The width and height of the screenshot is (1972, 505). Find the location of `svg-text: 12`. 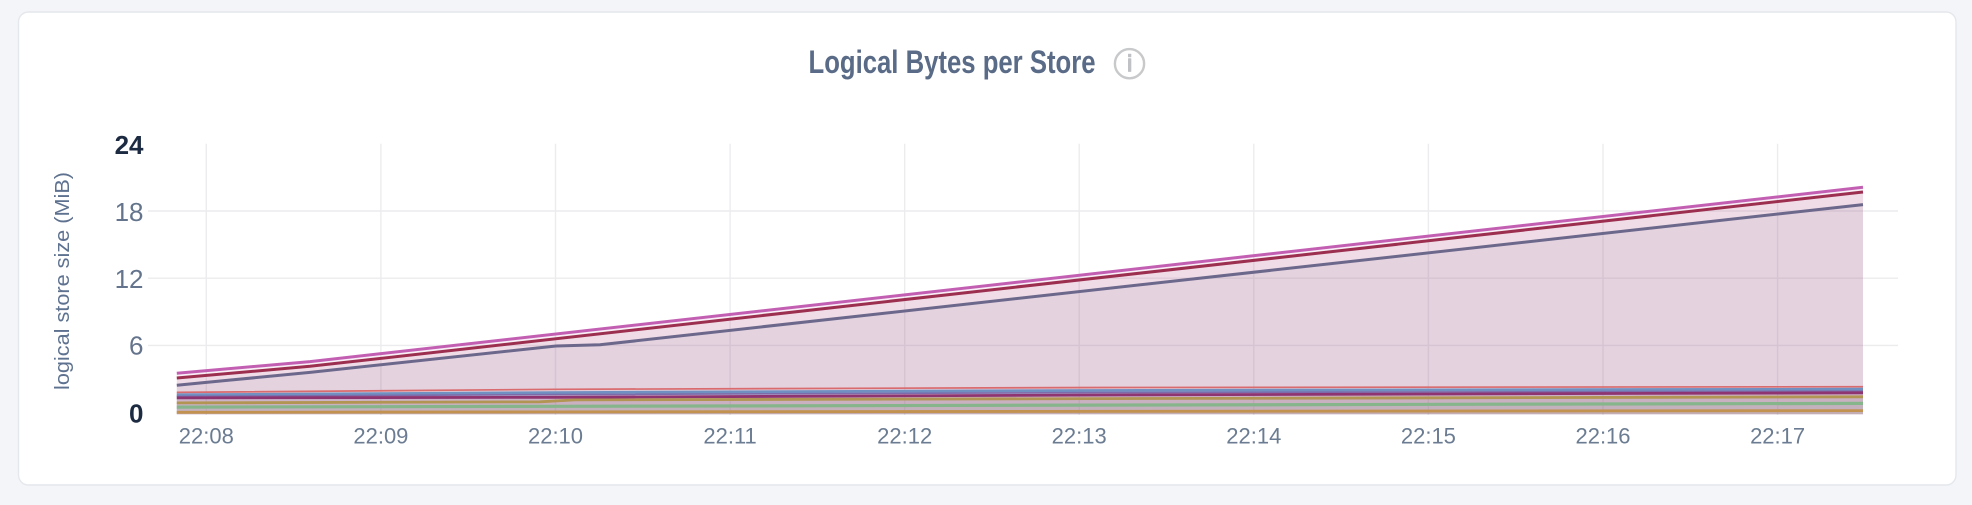

svg-text: 12 is located at coordinates (129, 279).